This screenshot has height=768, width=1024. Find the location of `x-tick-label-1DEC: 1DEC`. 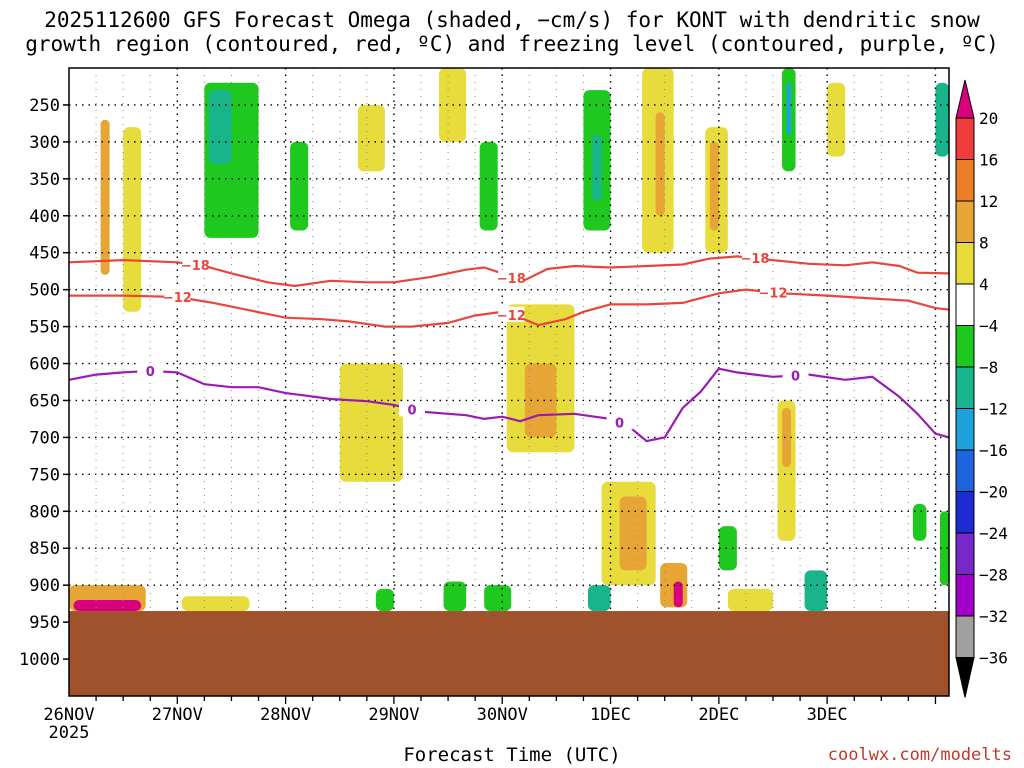

x-tick-label-1DEC: 1DEC is located at coordinates (610, 715).